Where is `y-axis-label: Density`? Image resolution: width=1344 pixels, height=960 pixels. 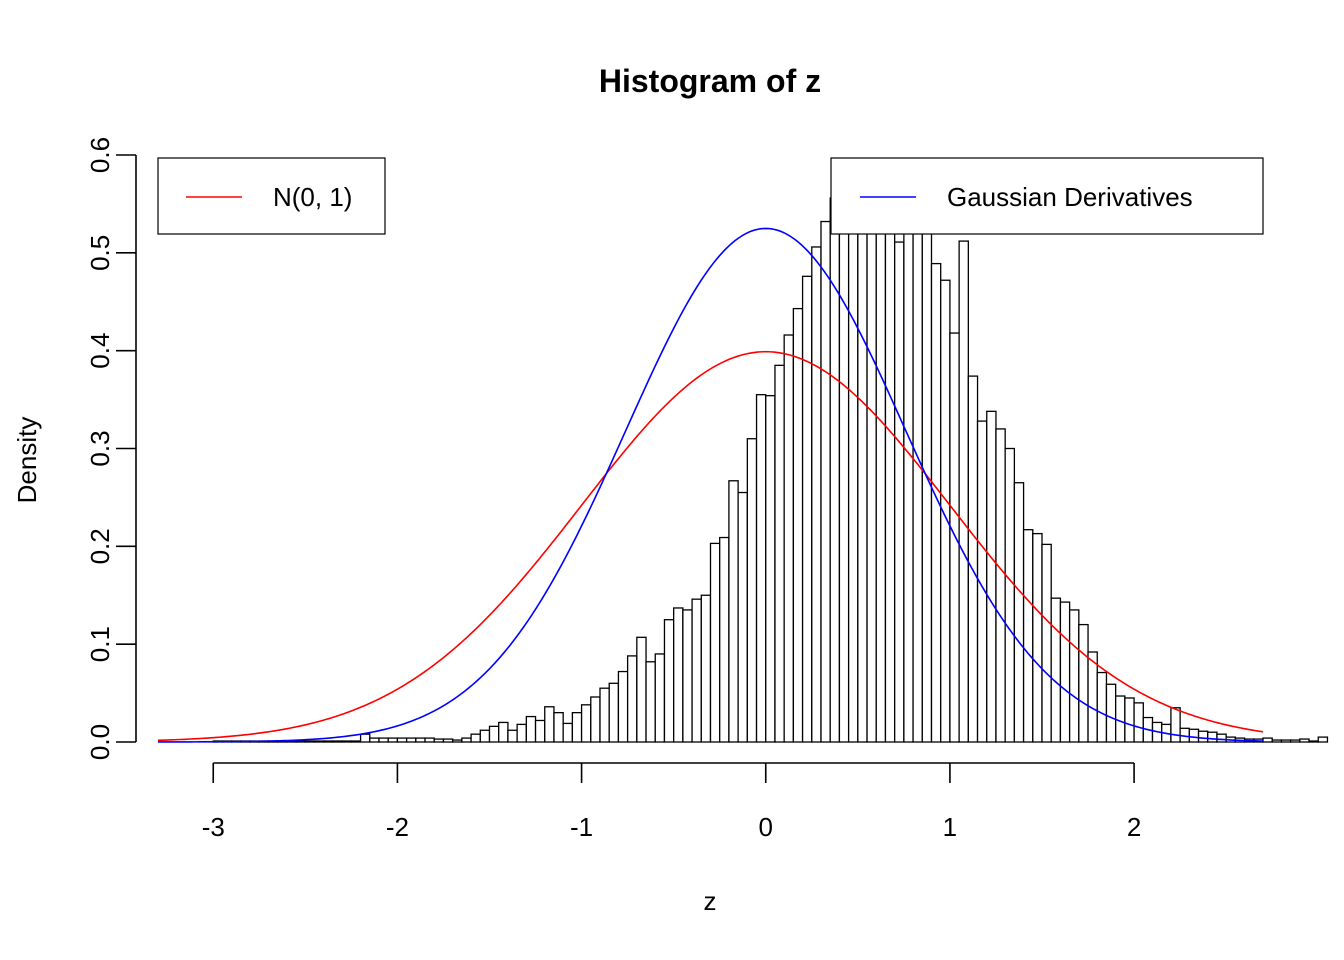 y-axis-label: Density is located at coordinates (27, 460).